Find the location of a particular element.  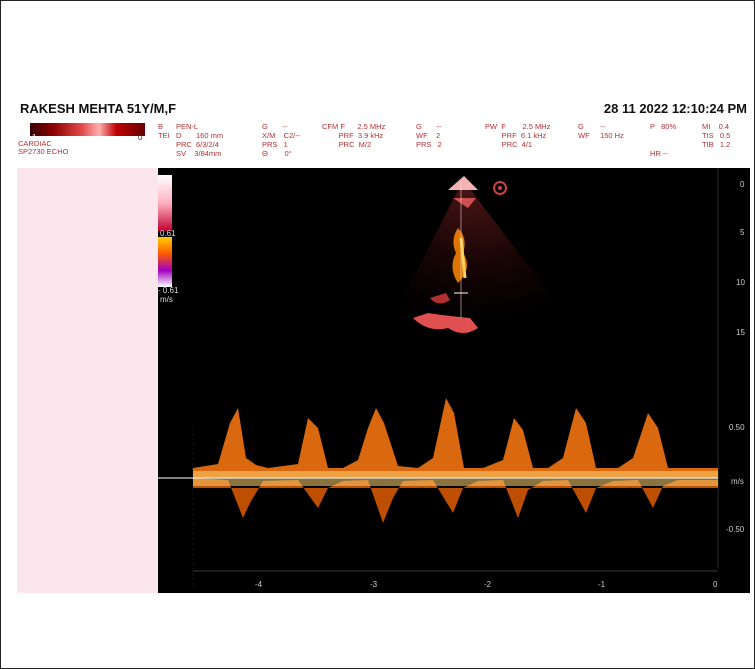

velocity-mark-negative: -0.50 is located at coordinates (735, 529).